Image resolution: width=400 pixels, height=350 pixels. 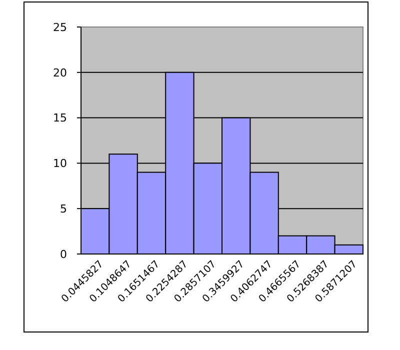 What do you see at coordinates (63, 254) in the screenshot?
I see `y-tick-label: 0` at bounding box center [63, 254].